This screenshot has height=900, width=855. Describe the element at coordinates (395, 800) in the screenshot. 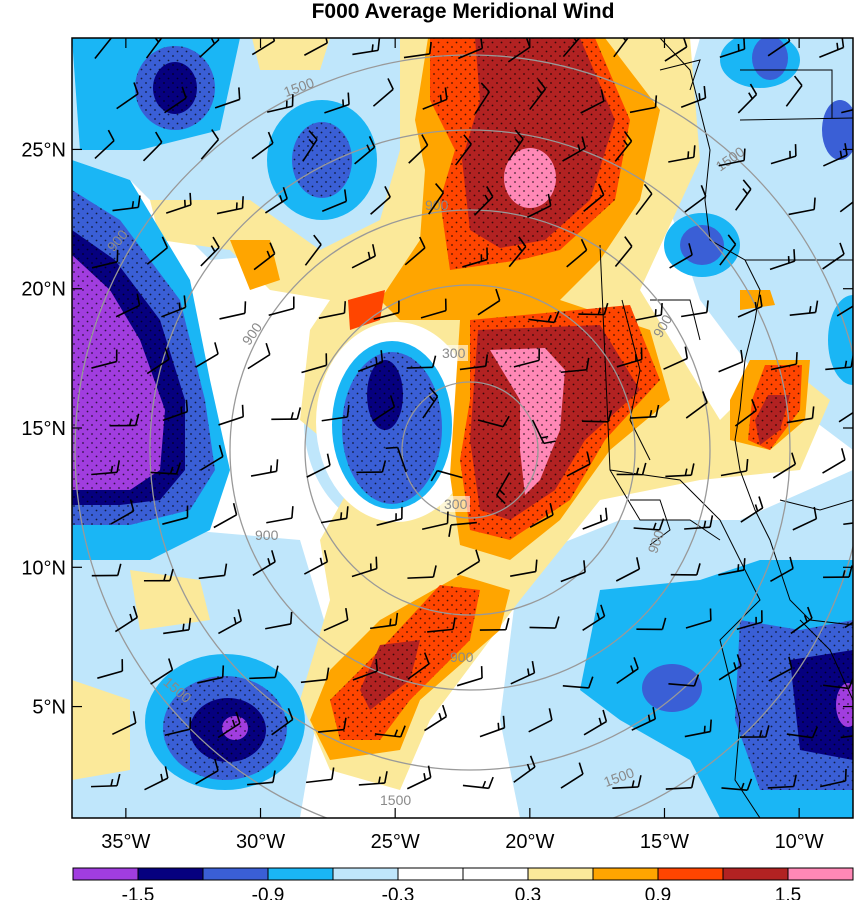

I see `ring-label-1500-bottom: 1500` at that location.